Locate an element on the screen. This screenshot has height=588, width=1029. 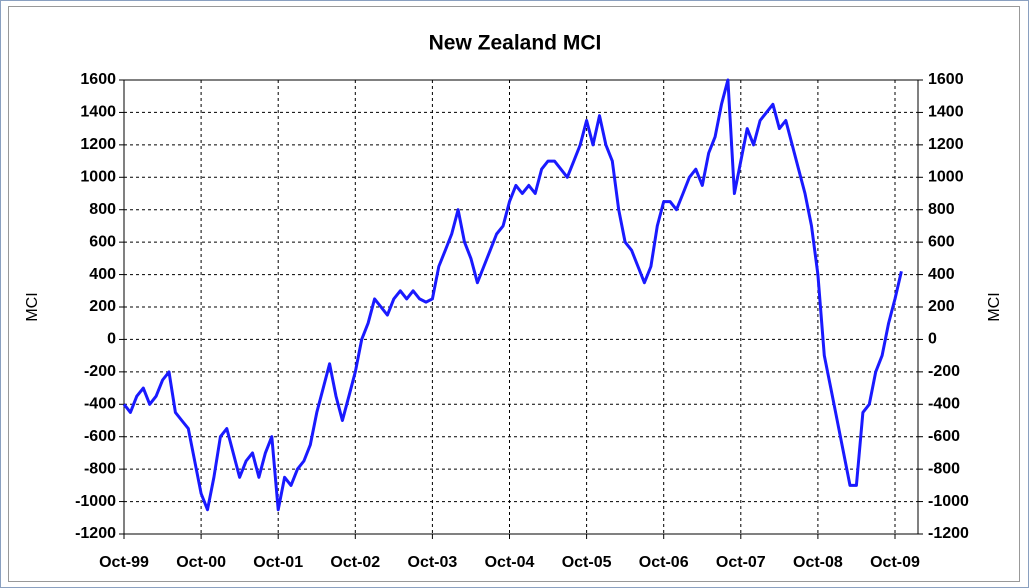
y2-tick-label: -1000 is located at coordinates (948, 501).